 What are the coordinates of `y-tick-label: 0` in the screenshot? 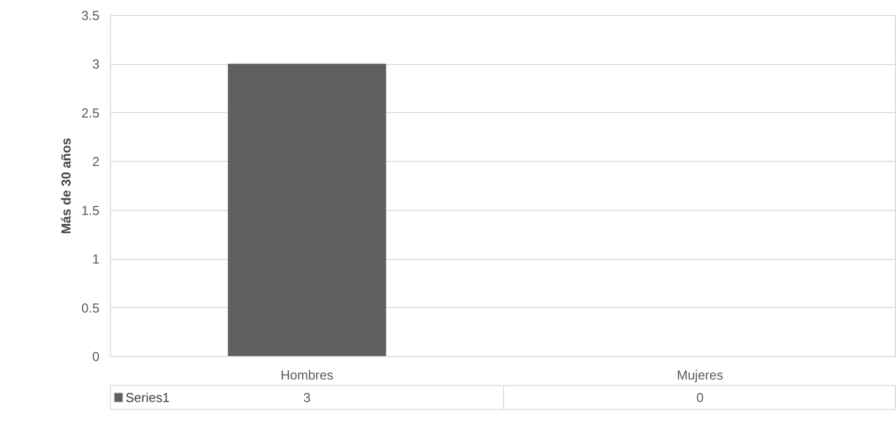 It's located at (96, 356).